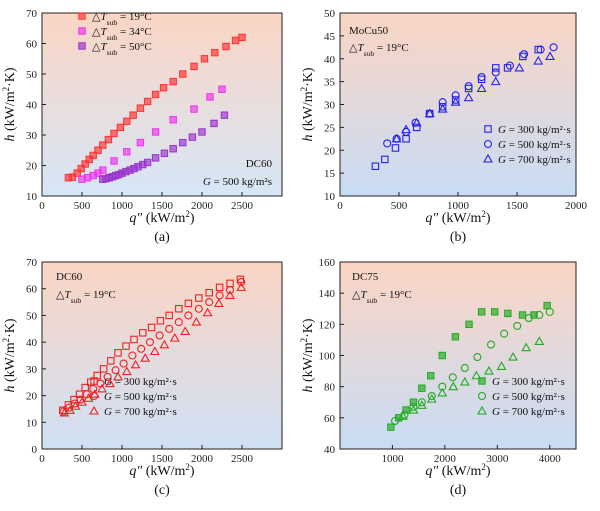  I want to click on x-tick-label: 2500, so click(242, 206).